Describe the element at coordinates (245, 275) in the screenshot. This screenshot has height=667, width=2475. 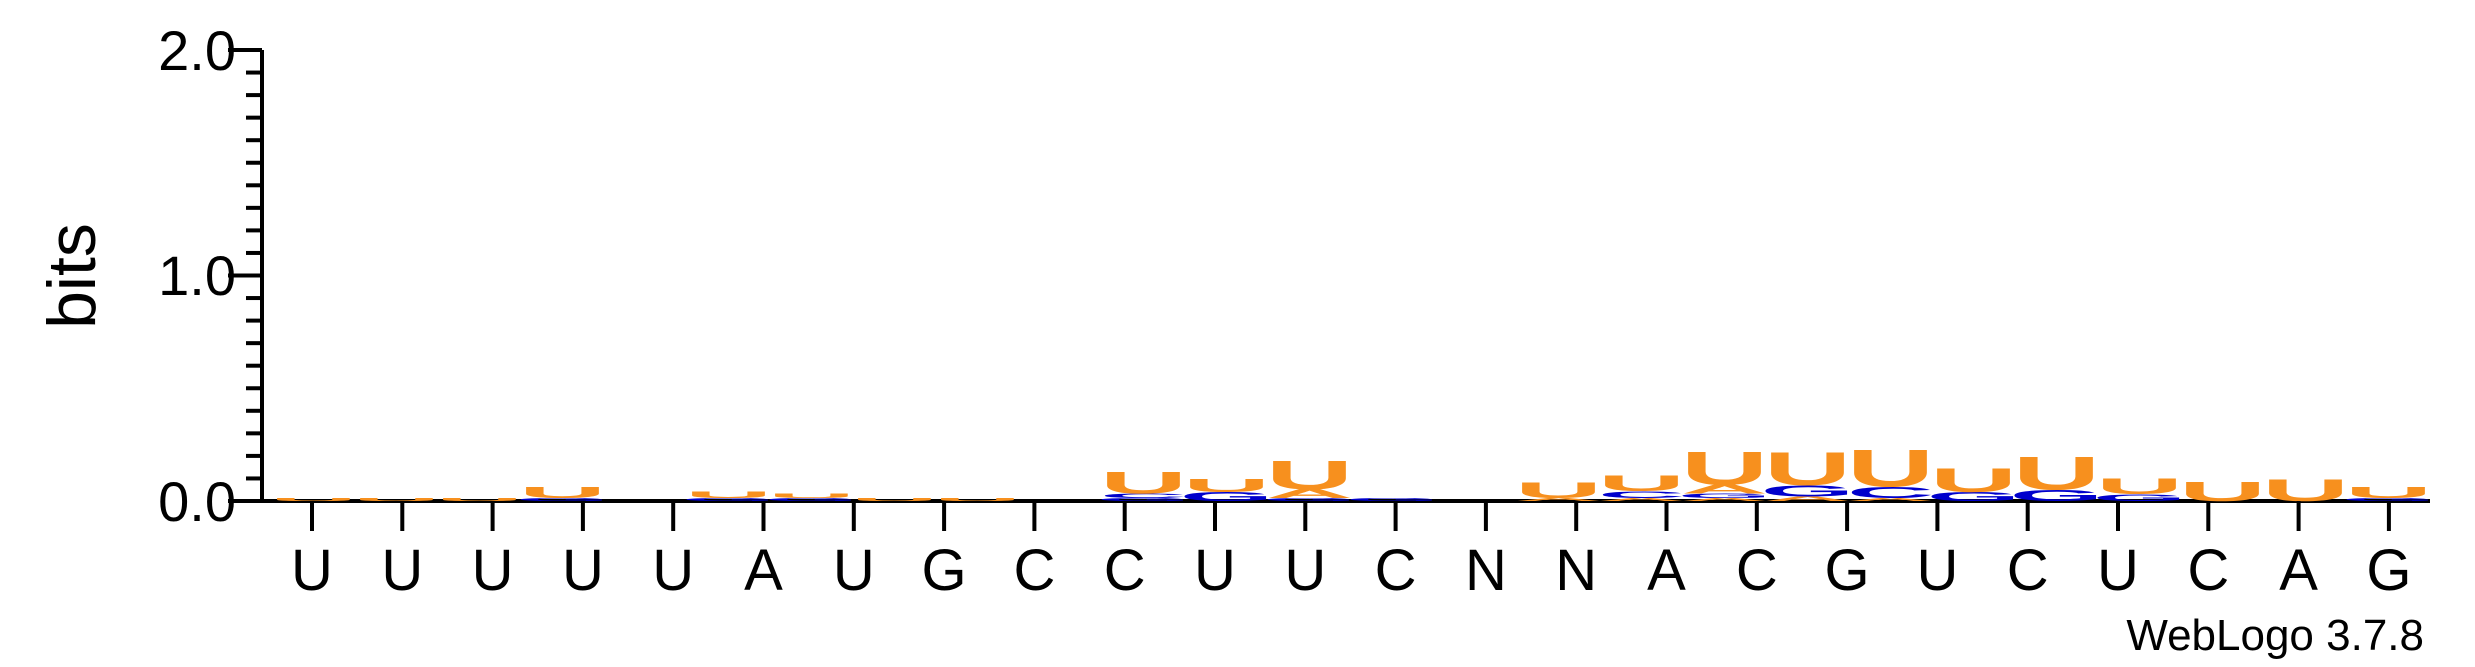
I see `y-ticks` at that location.